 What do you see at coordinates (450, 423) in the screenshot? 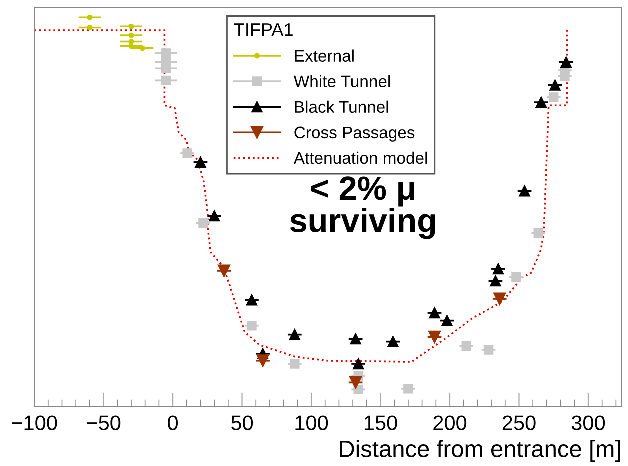
I see `x-tick-label: 200` at bounding box center [450, 423].